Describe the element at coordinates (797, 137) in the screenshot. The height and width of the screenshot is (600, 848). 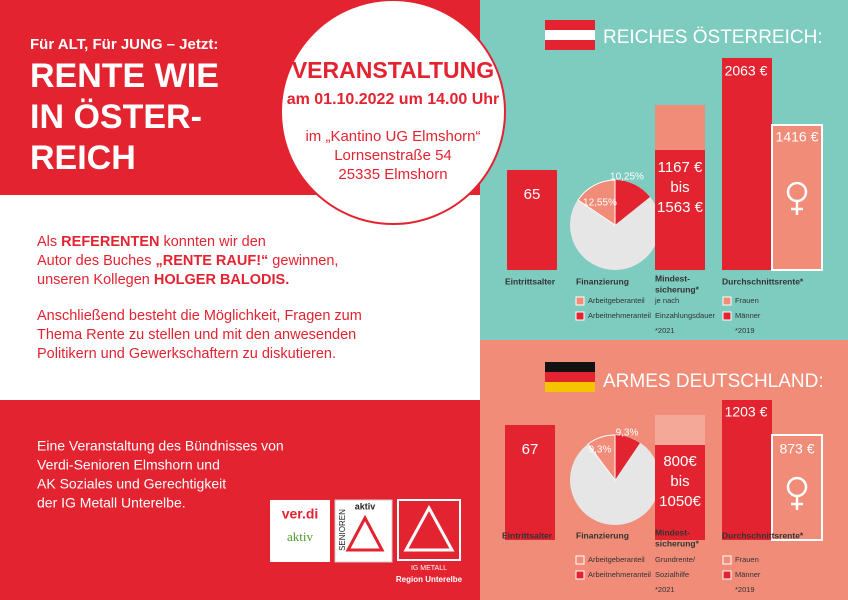
I see `value: 1416 €` at that location.